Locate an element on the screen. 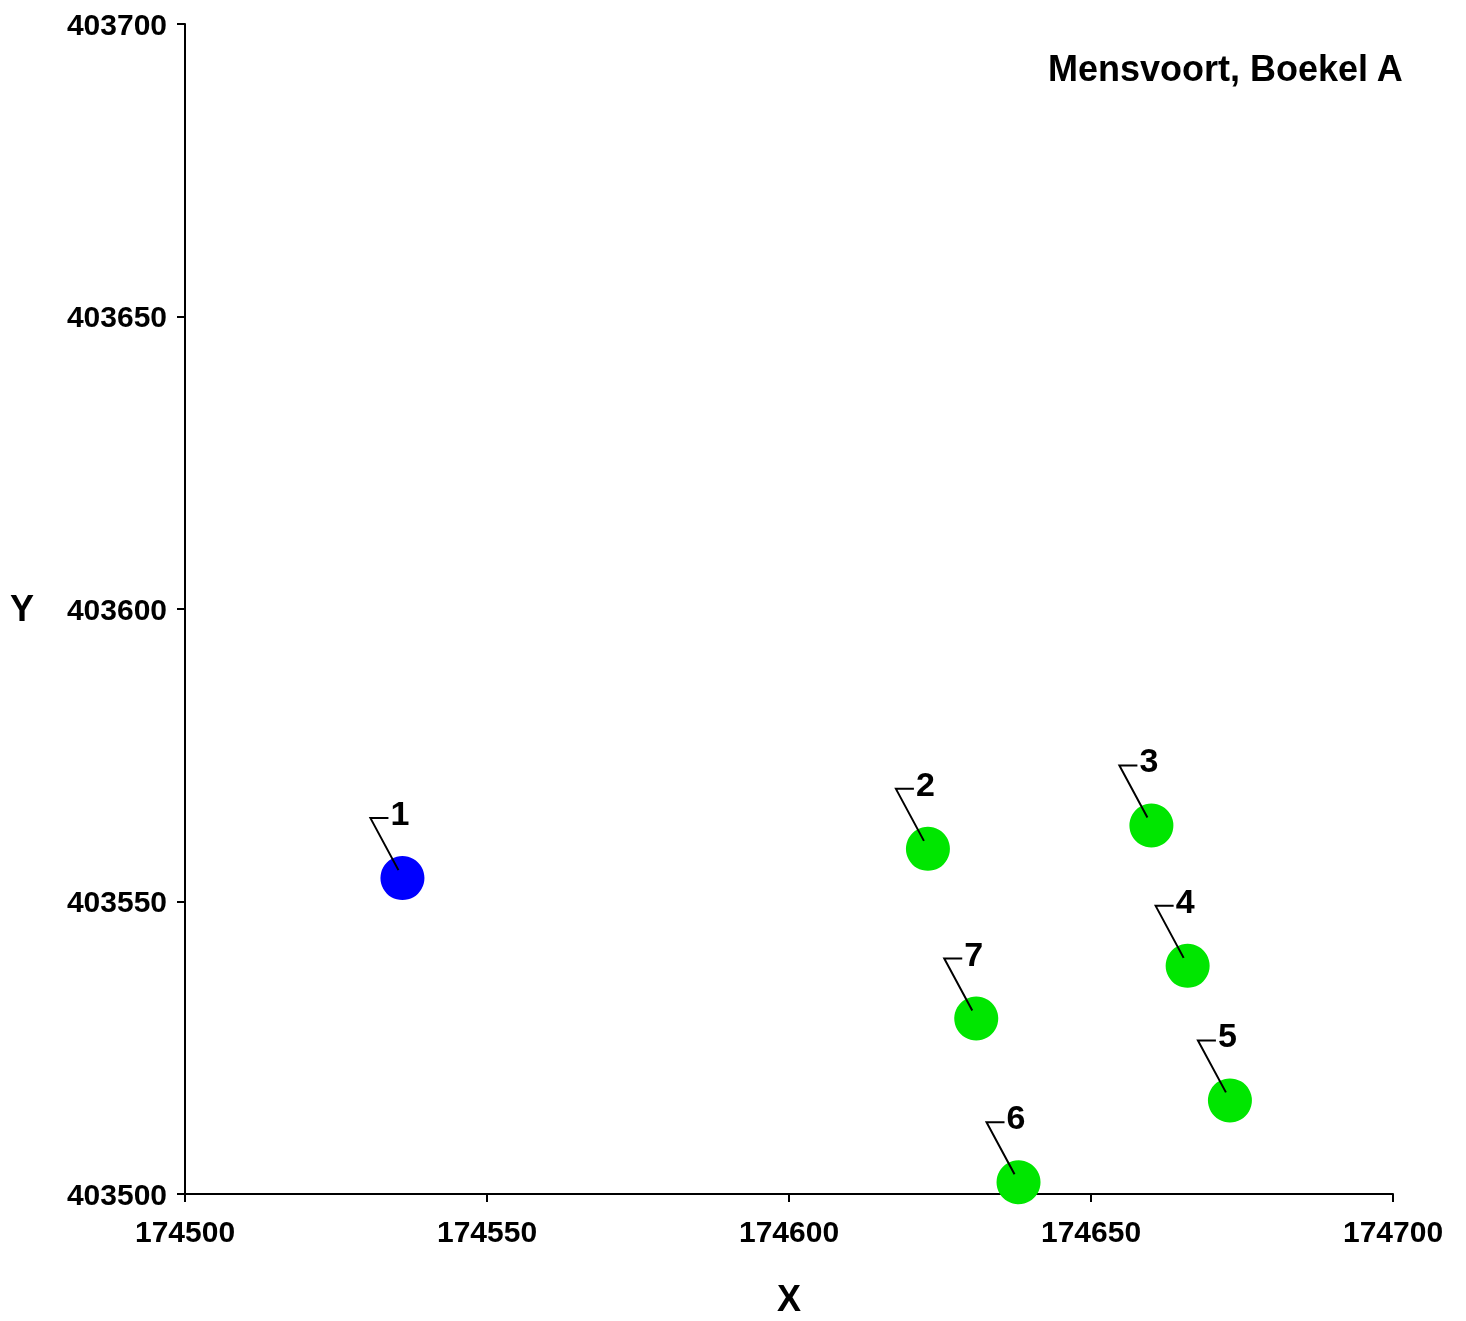 Image resolution: width=1466 pixels, height=1321 pixels. y-tick-label: 403500 is located at coordinates (116, 1194).